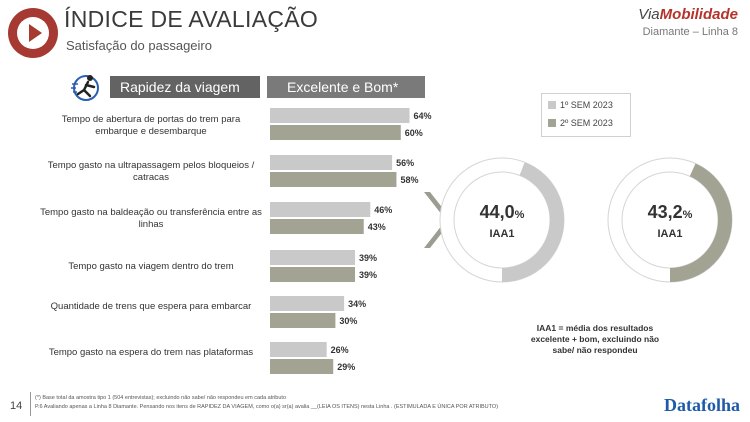 The width and height of the screenshot is (750, 422). I want to click on donut-number: 43,2, so click(665, 212).